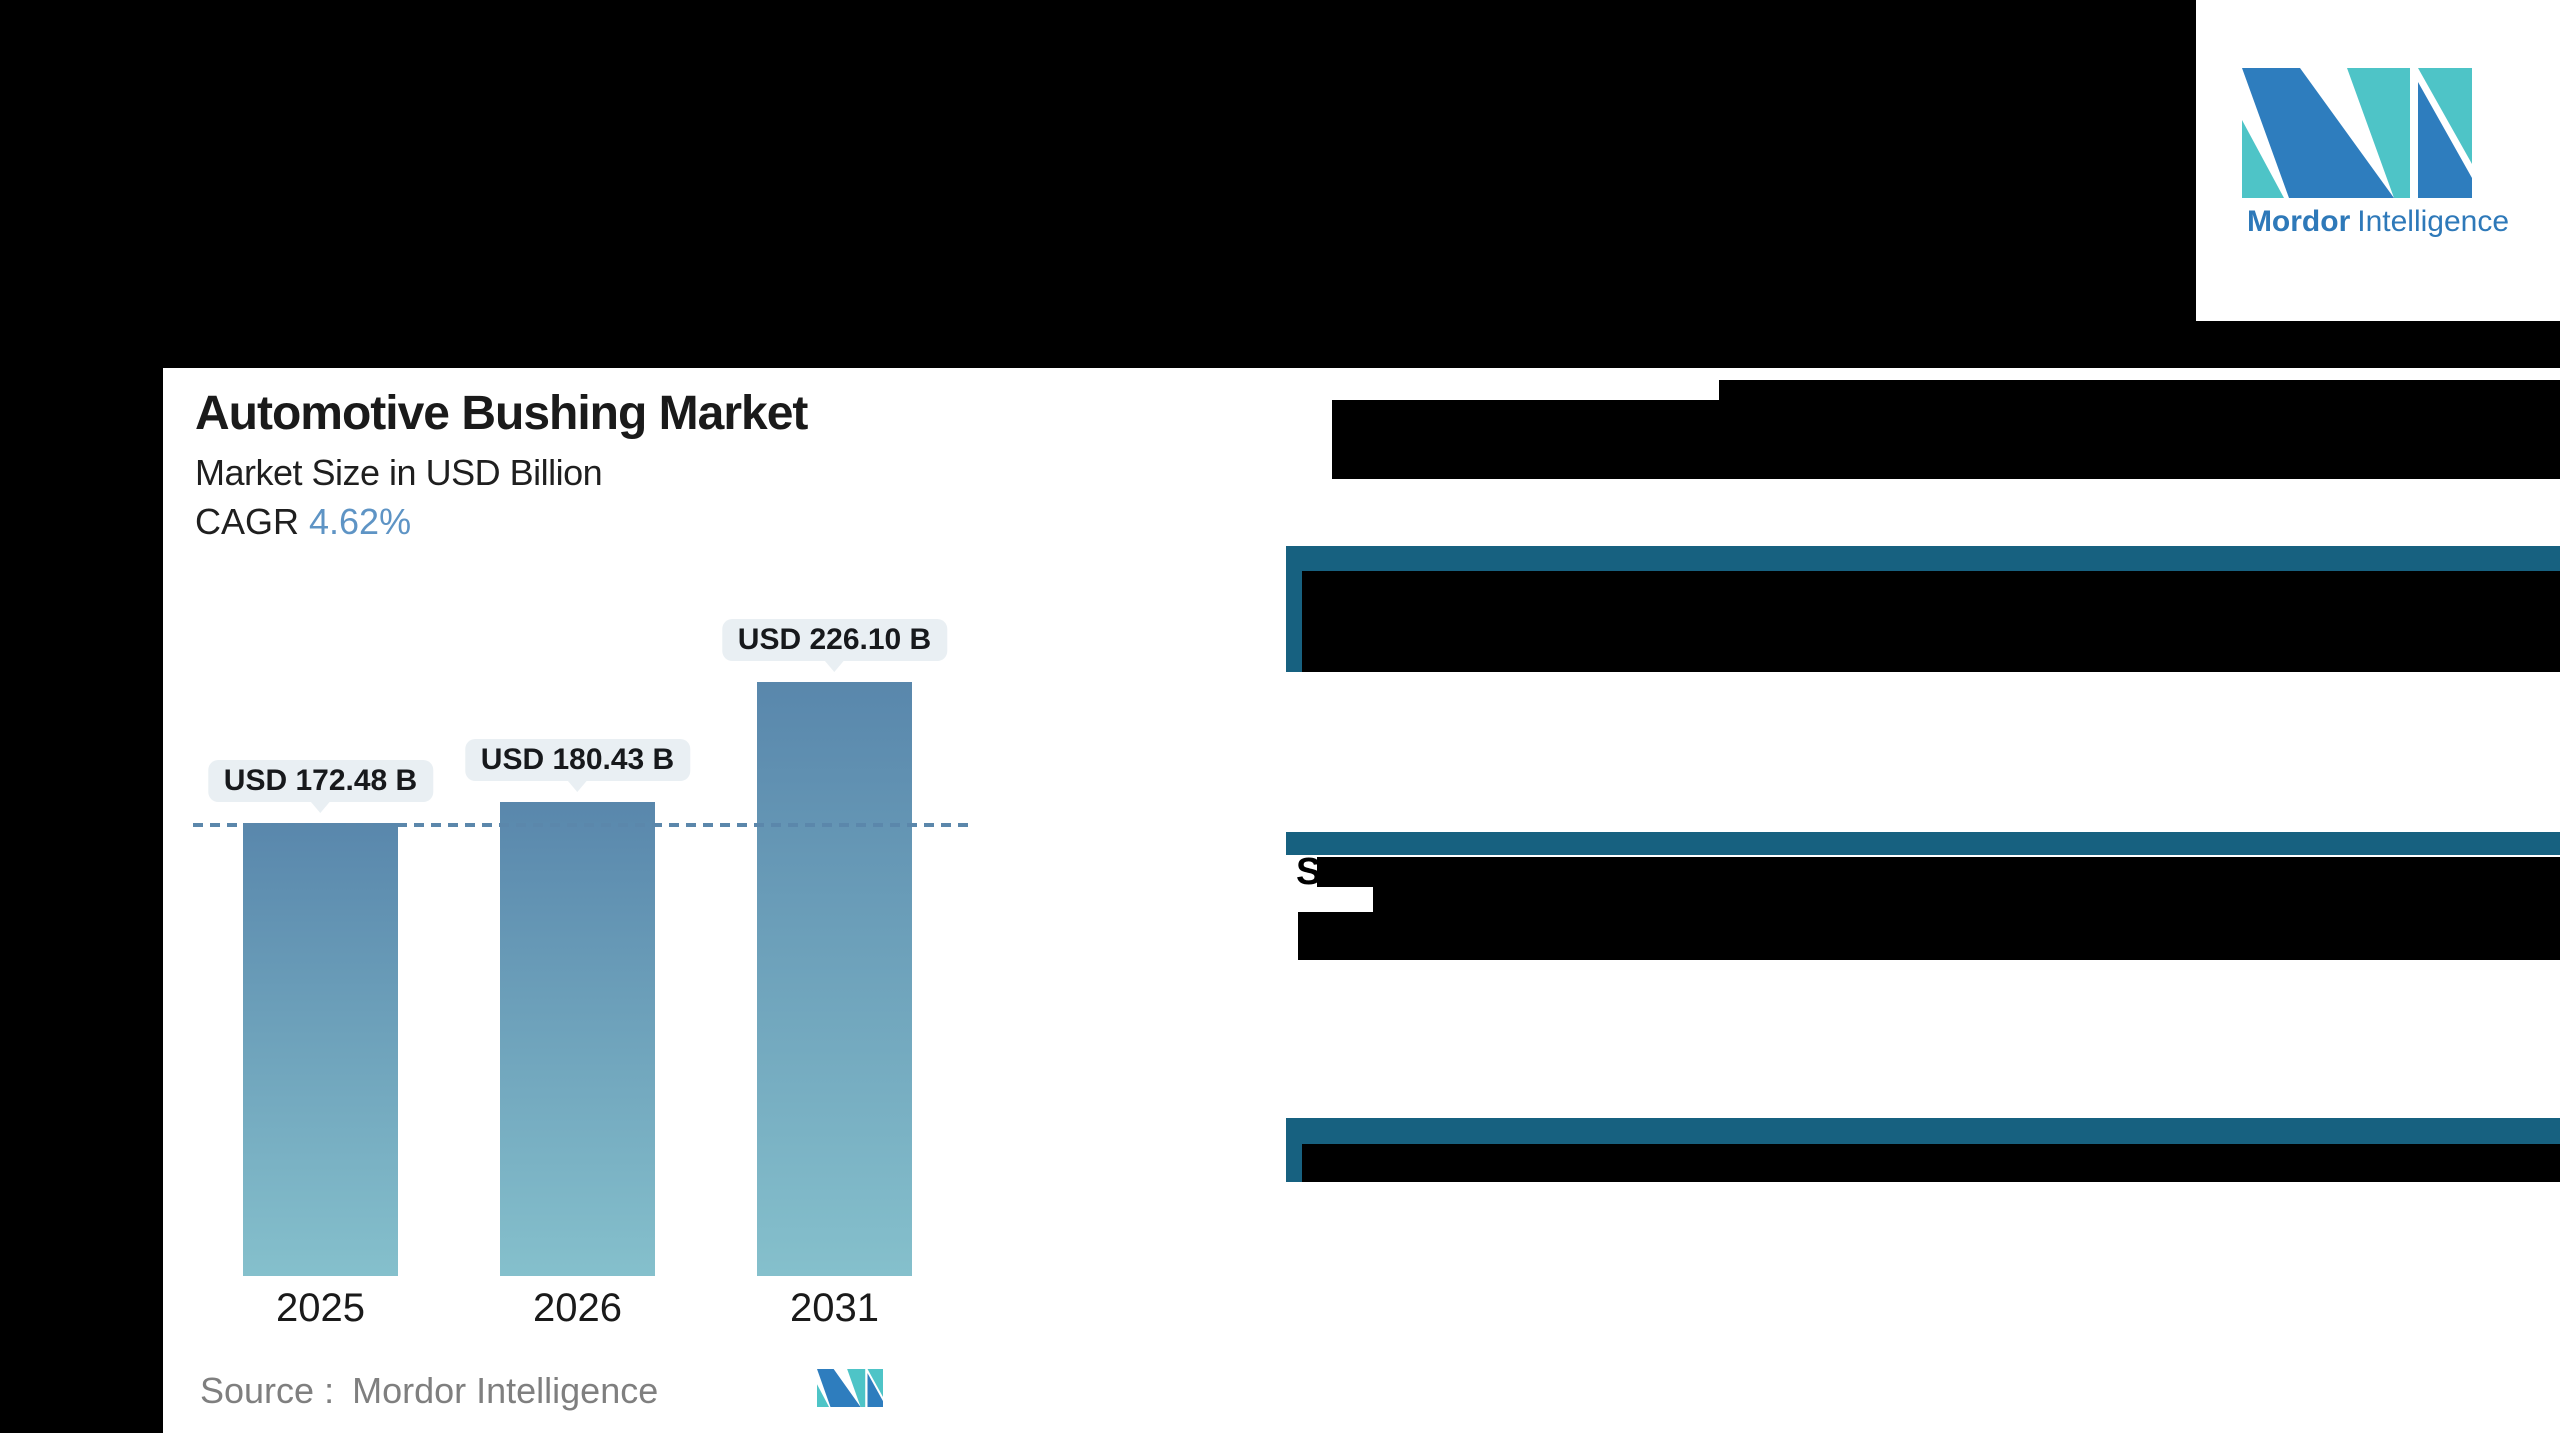  I want to click on value-callout-label: USD 172.48 B, so click(320, 781).